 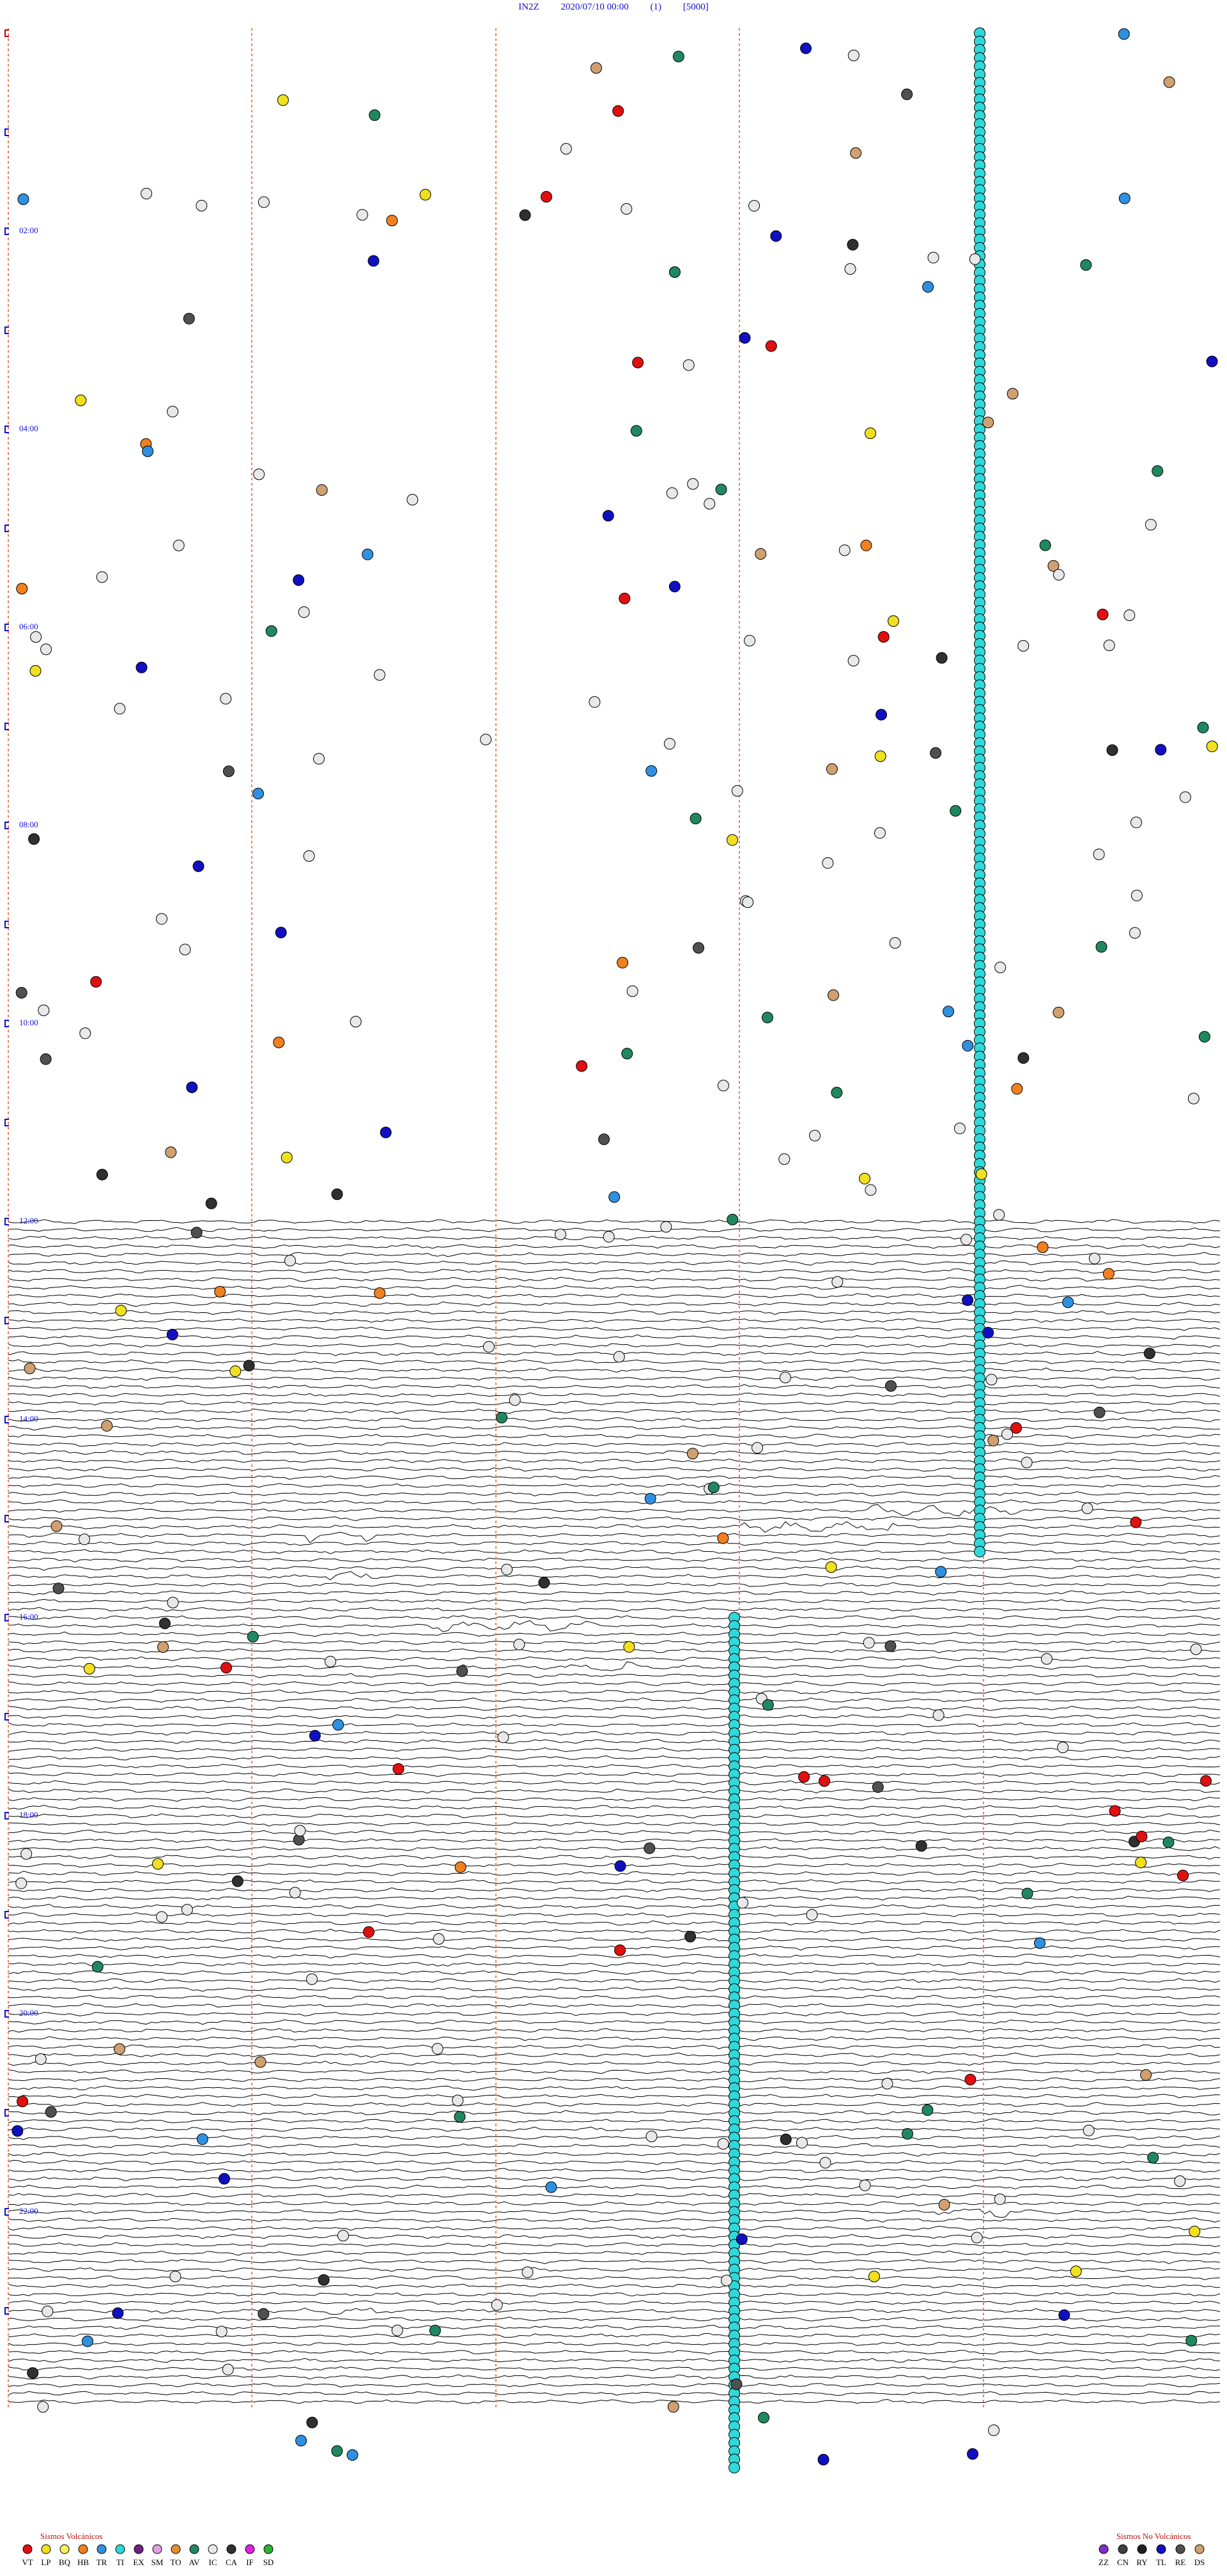 What do you see at coordinates (28, 1616) in the screenshot?
I see `time-label: 16:00` at bounding box center [28, 1616].